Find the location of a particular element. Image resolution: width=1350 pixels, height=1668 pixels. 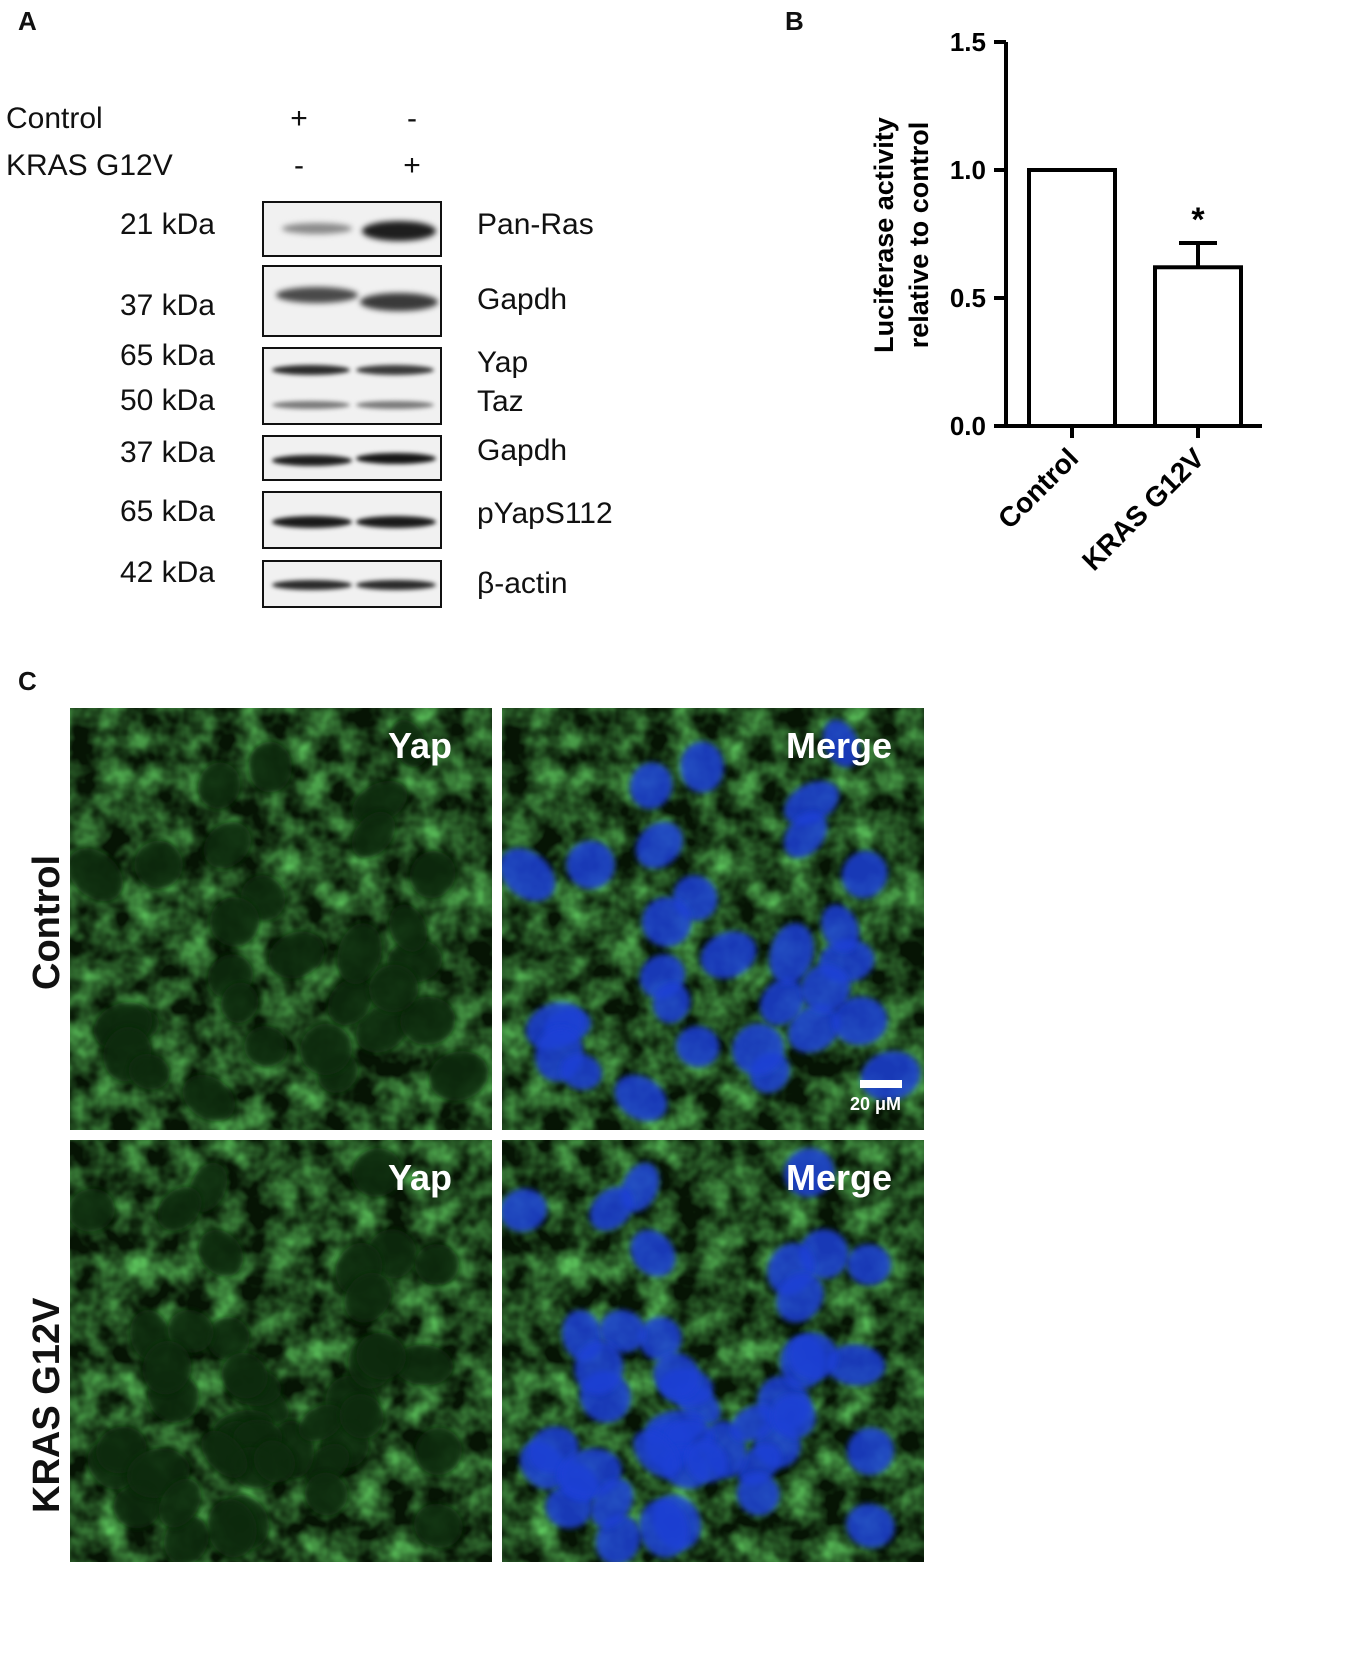

panel-c-label: C is located at coordinates (27, 681).